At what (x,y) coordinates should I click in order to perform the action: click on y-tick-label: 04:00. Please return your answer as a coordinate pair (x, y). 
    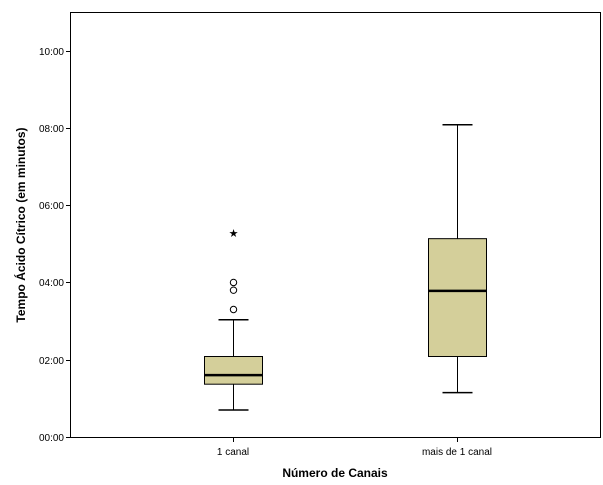
    Looking at the image, I should click on (51, 283).